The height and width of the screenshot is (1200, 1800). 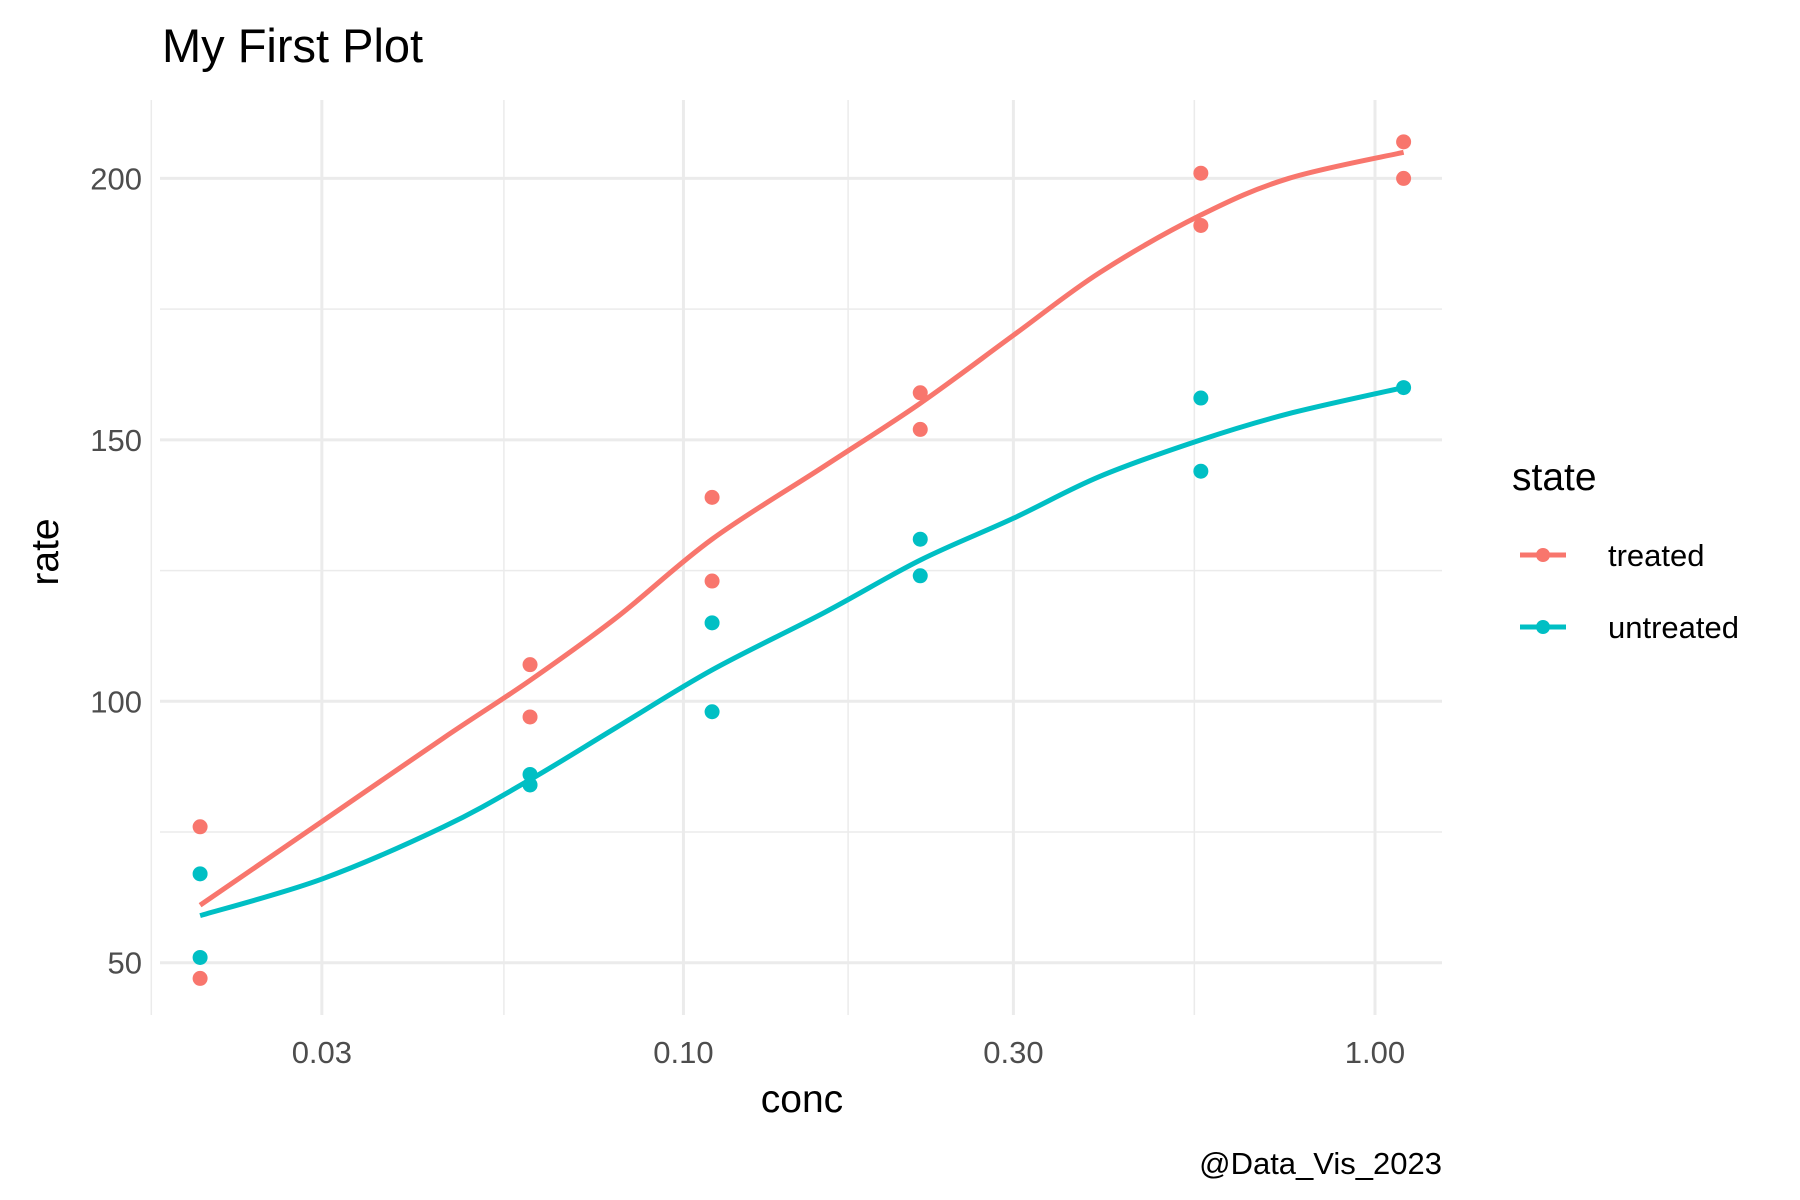 I want to click on y-axis-title: rate, so click(x=45, y=551).